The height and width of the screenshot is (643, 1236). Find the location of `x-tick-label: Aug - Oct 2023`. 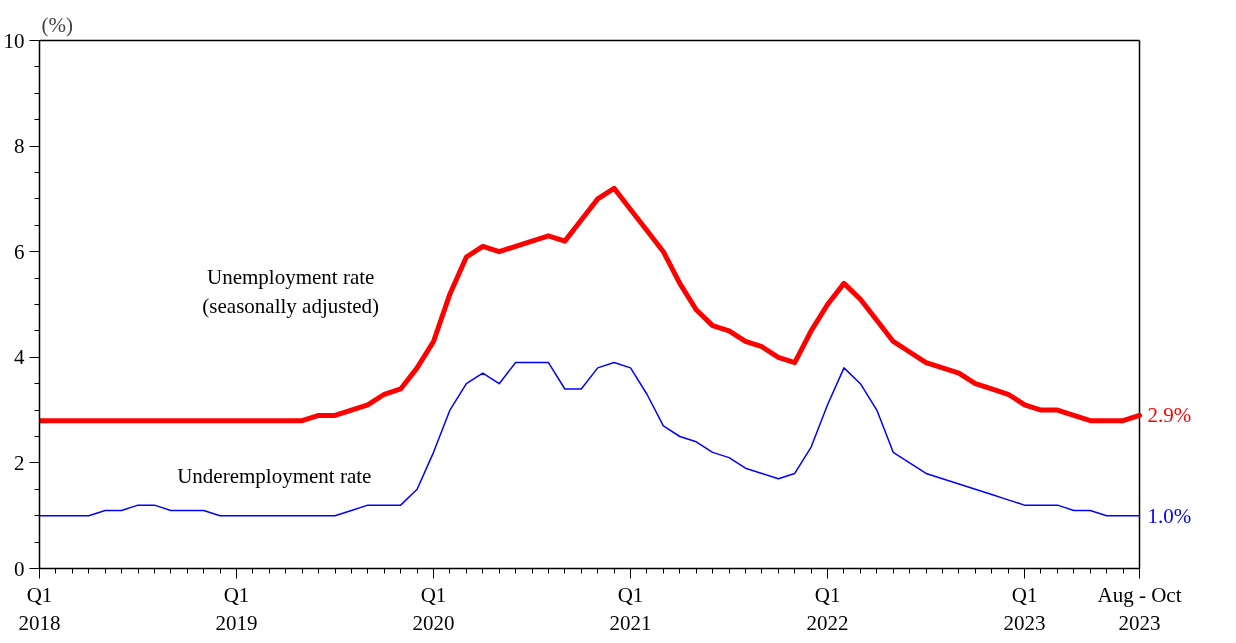

x-tick-label: Aug - Oct 2023 is located at coordinates (1139, 609).